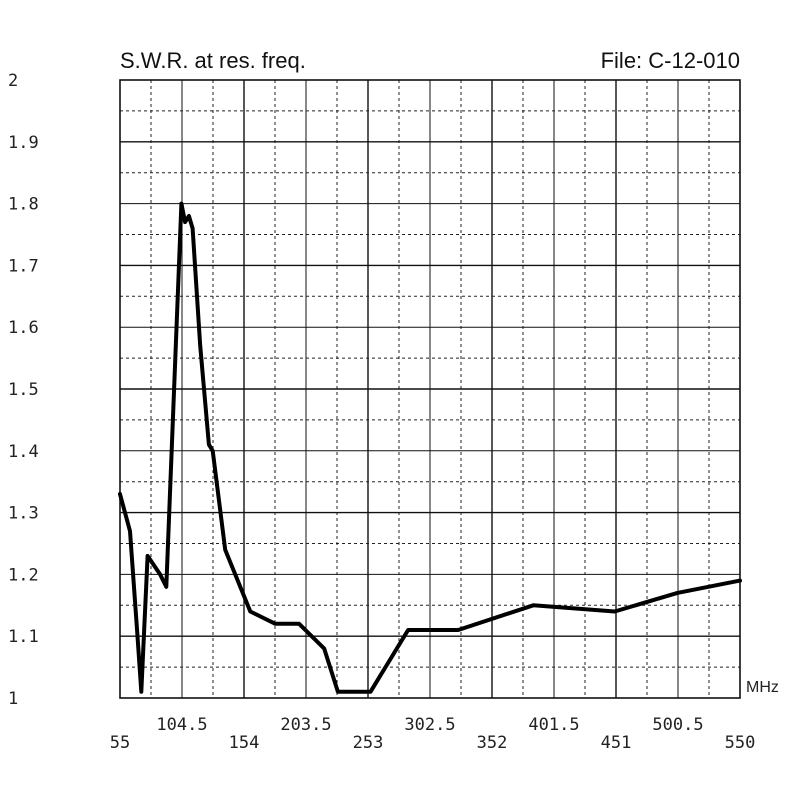 The height and width of the screenshot is (800, 800). What do you see at coordinates (553, 725) in the screenshot?
I see `x-tick-label: 401.5` at bounding box center [553, 725].